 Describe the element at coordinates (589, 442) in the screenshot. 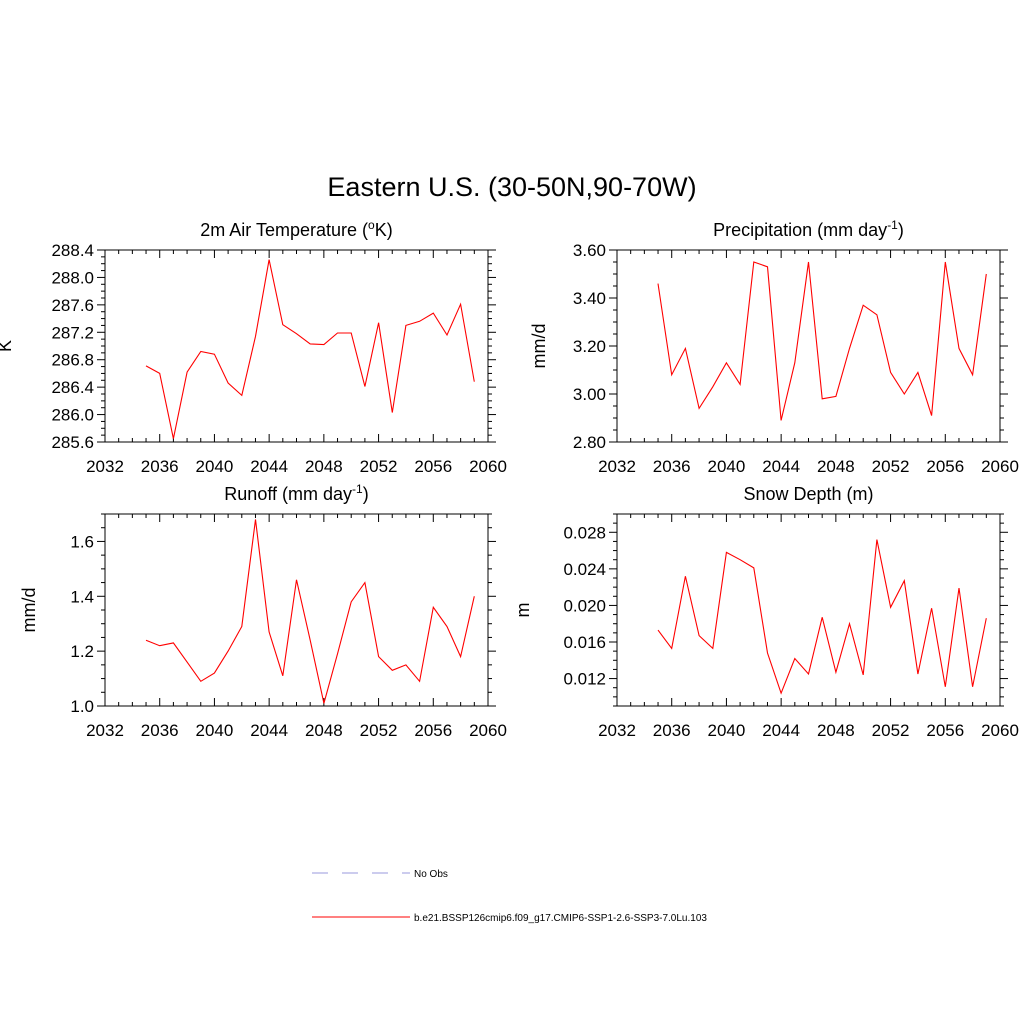

I see `y-tick-label: 2.80` at that location.